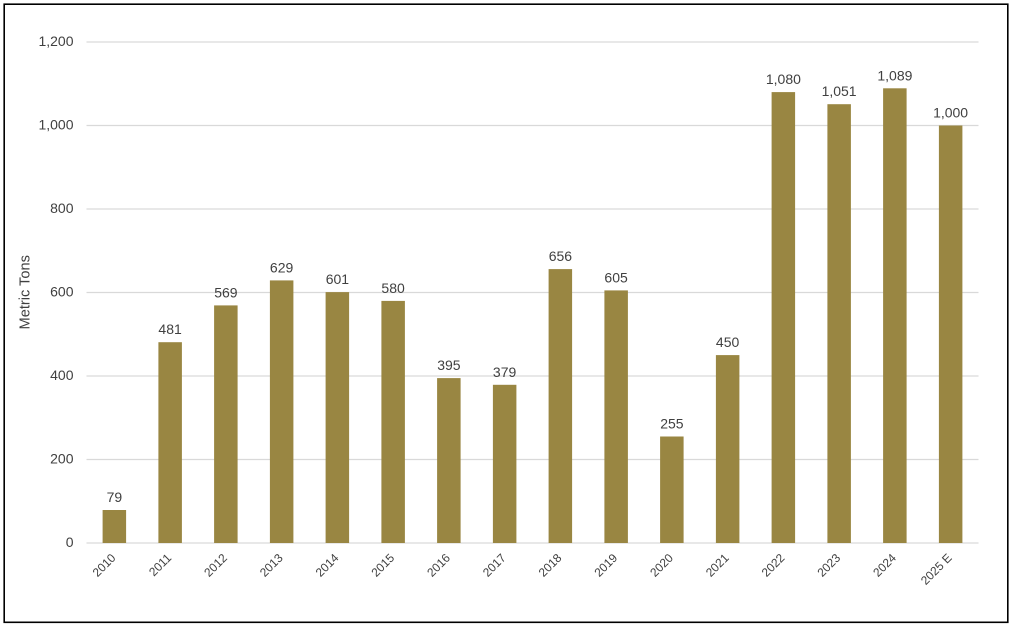 This screenshot has height=631, width=1013. What do you see at coordinates (62, 459) in the screenshot?
I see `svg-text: 200` at bounding box center [62, 459].